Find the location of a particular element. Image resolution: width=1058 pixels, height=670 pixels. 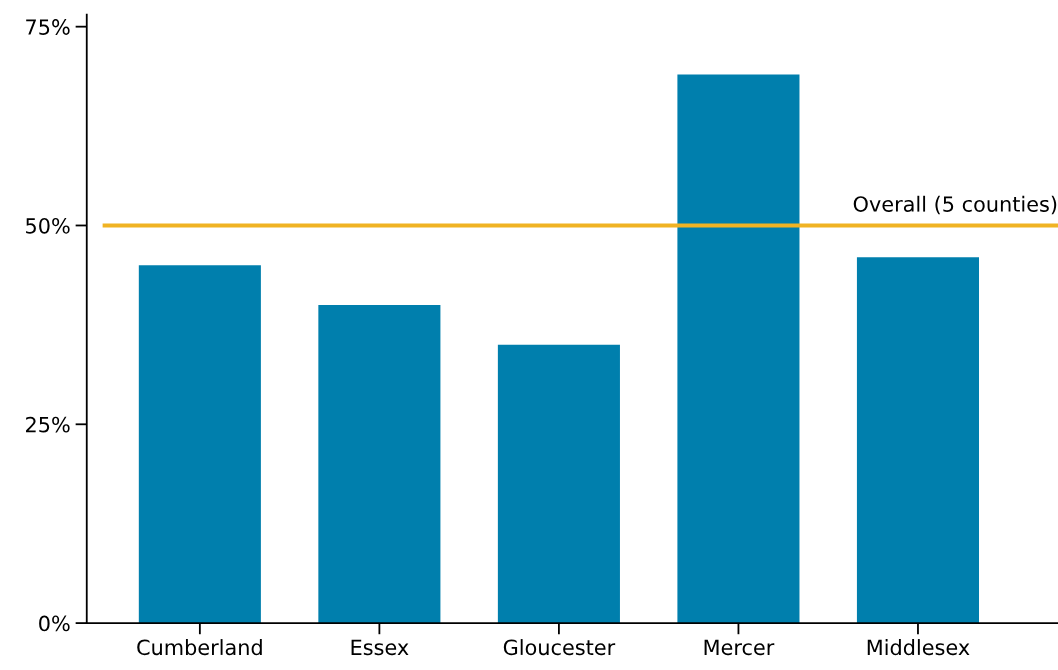

x-tick-label: Mercer is located at coordinates (739, 647).